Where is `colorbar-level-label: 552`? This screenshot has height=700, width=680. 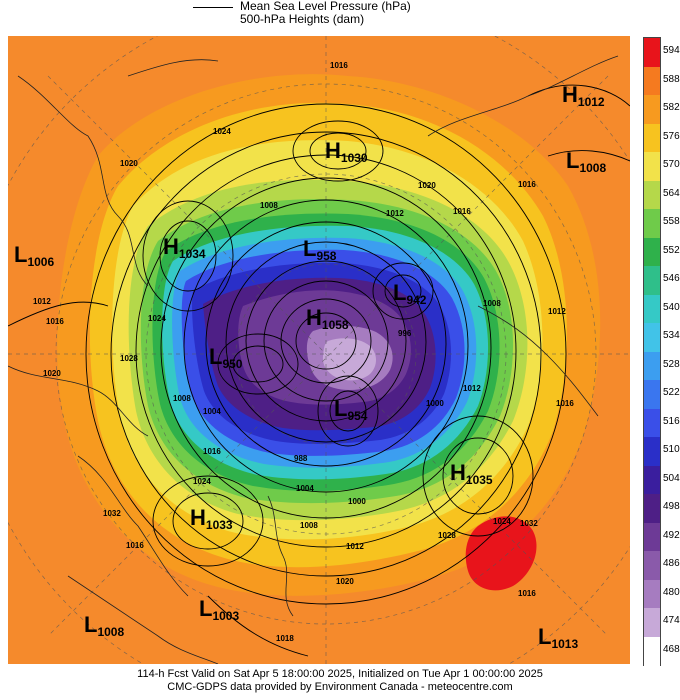
colorbar-level-label: 552 is located at coordinates (671, 250).